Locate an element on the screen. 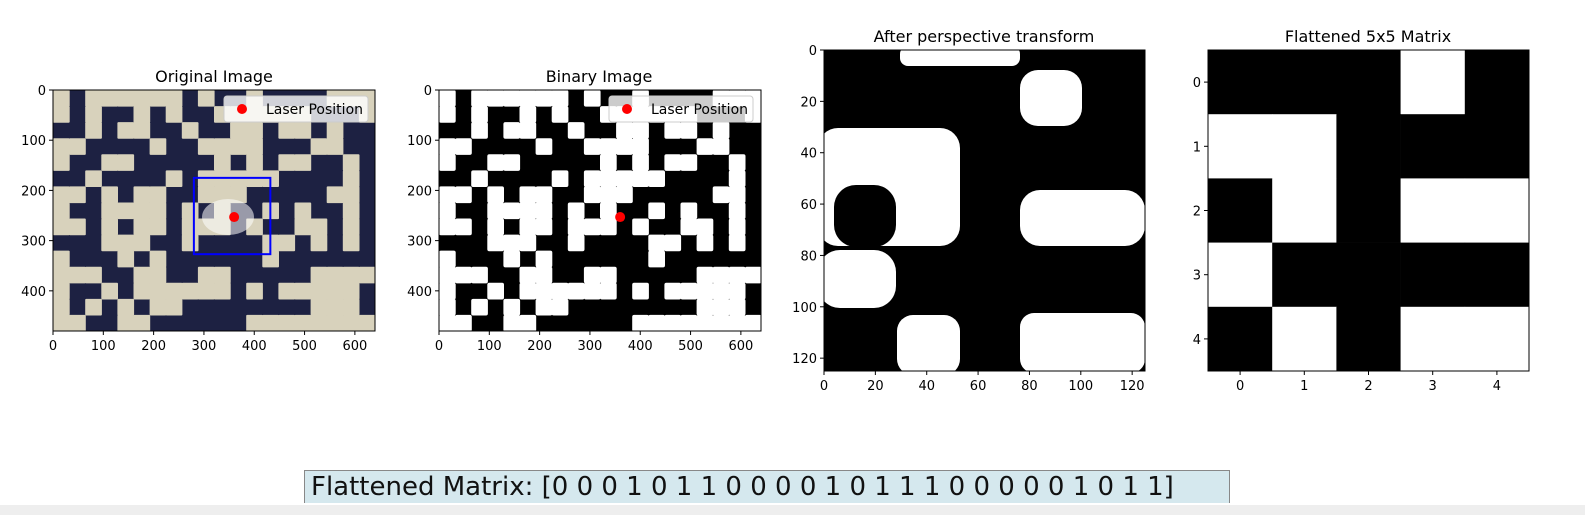 The width and height of the screenshot is (1585, 515). blob-bottom-right is located at coordinates (1082, 342).